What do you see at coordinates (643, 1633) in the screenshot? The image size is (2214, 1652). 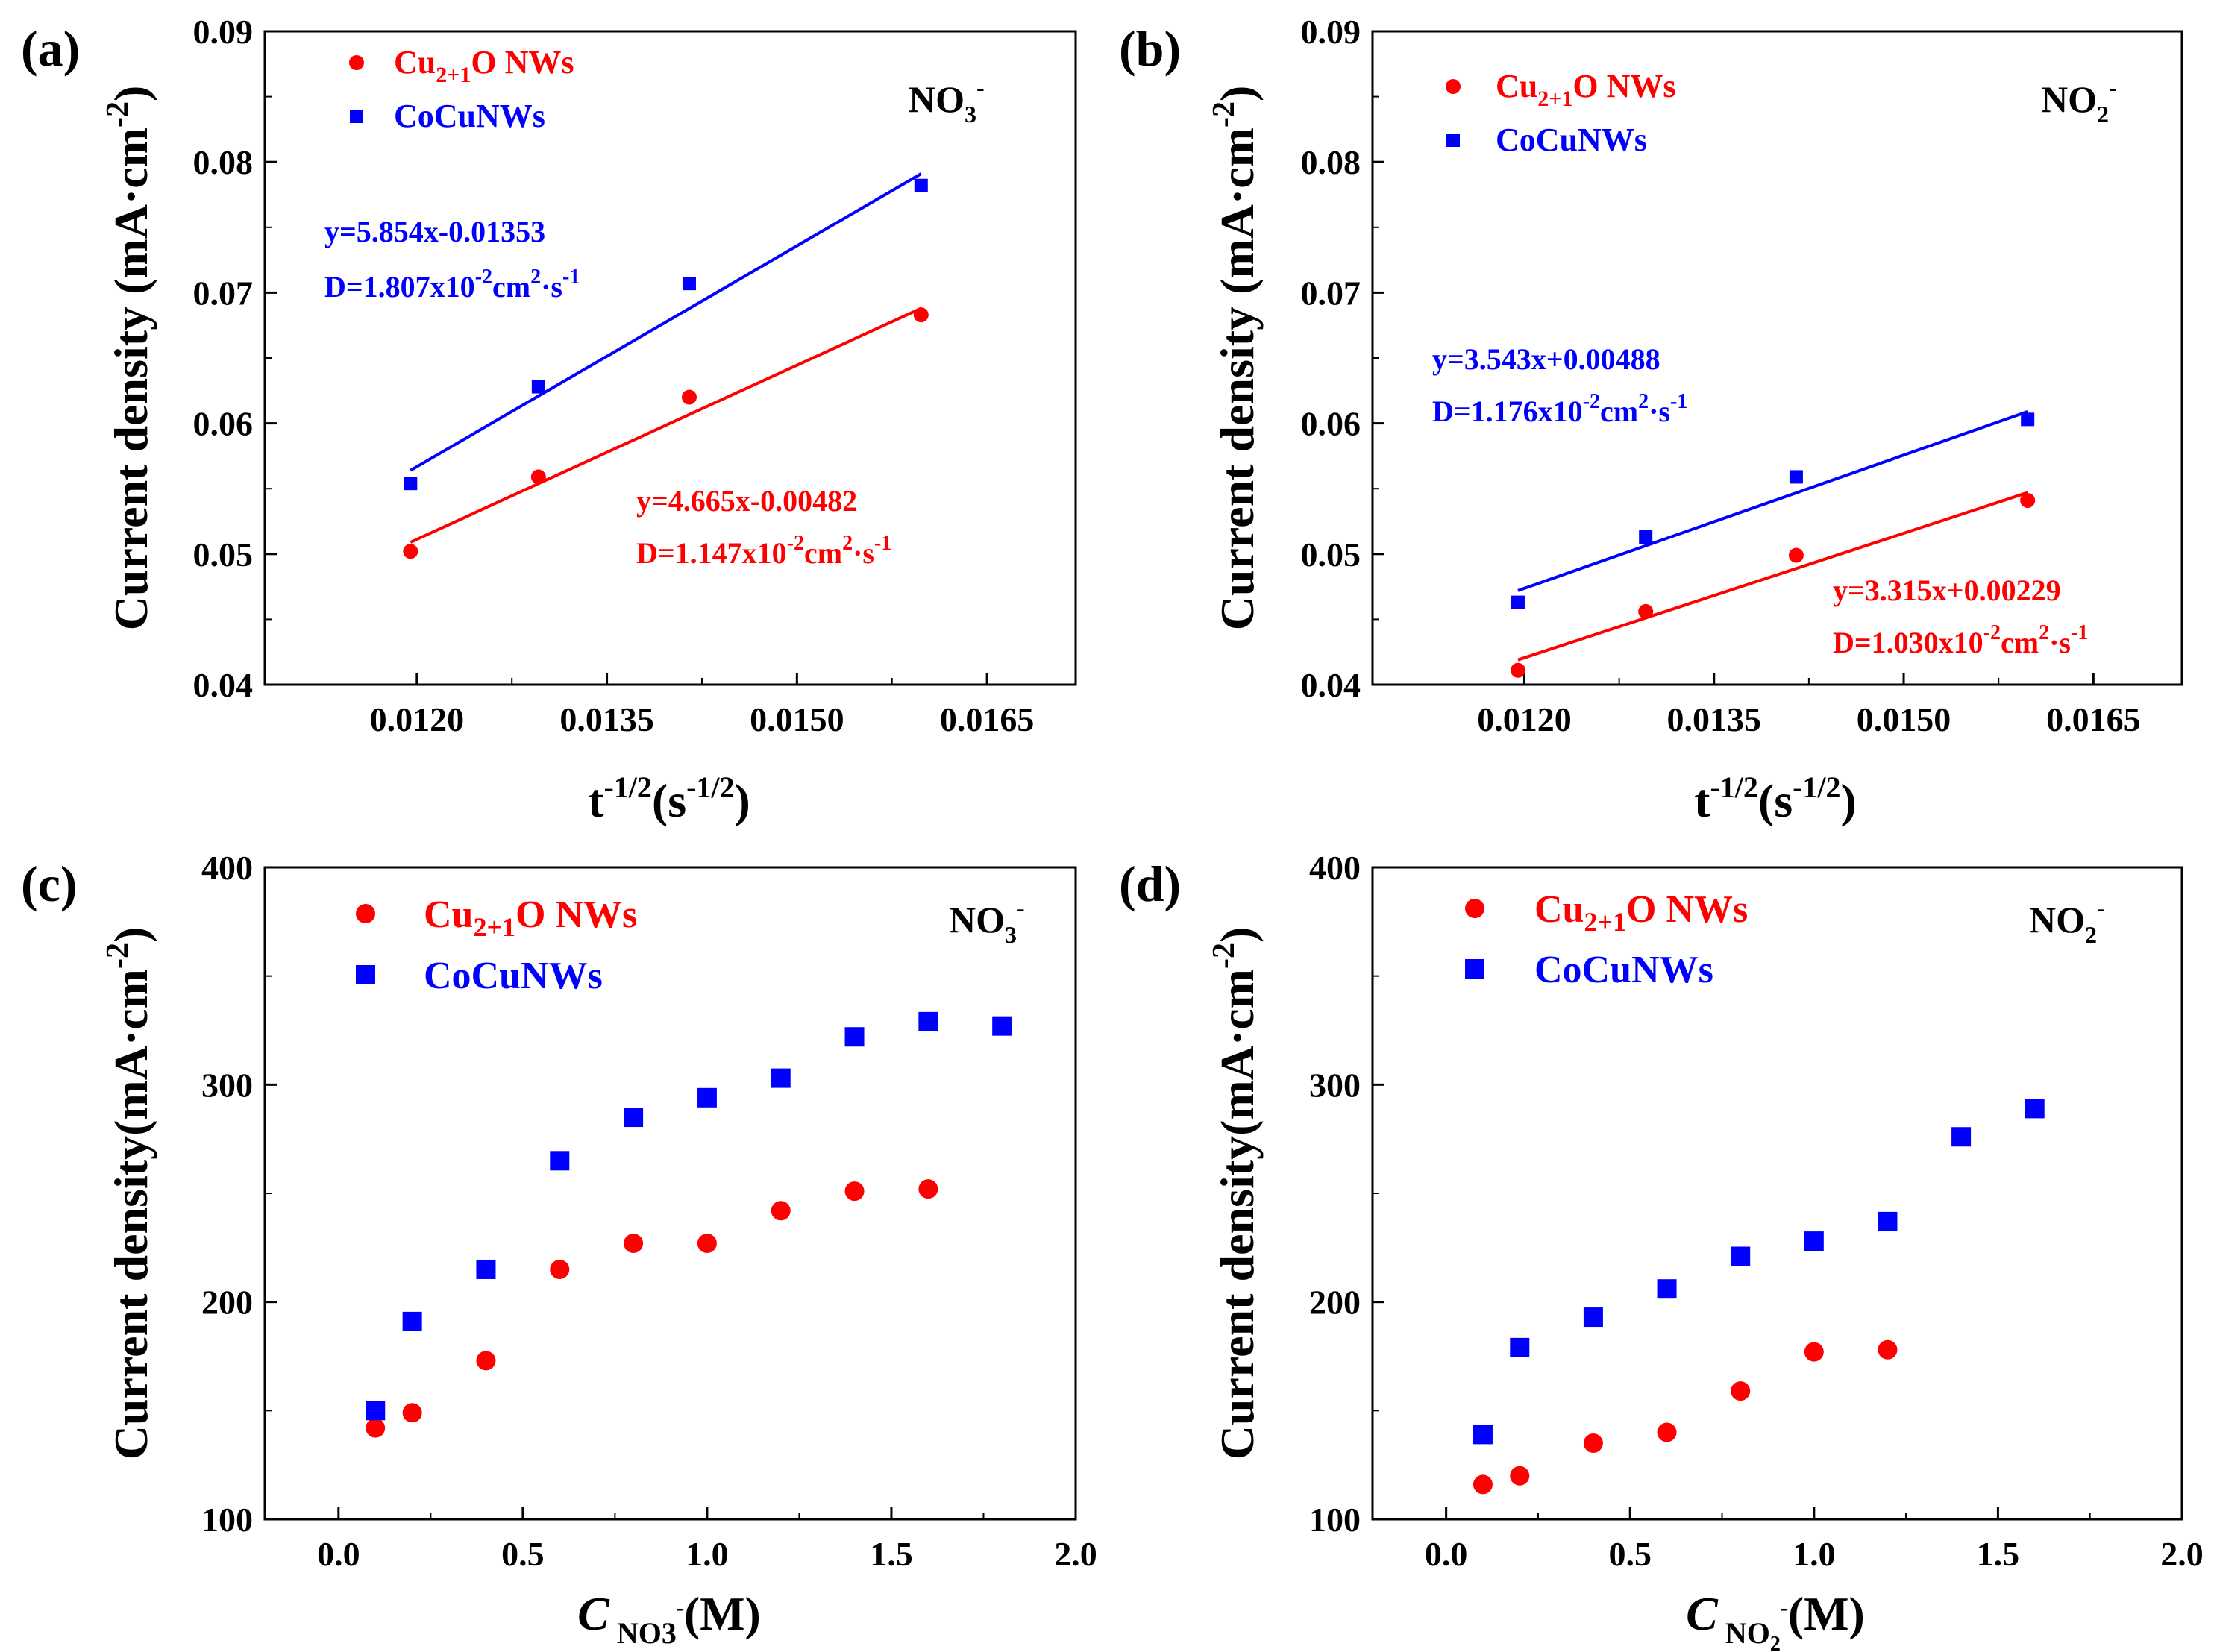 I see `x-axis-title-sub: NO3` at bounding box center [643, 1633].